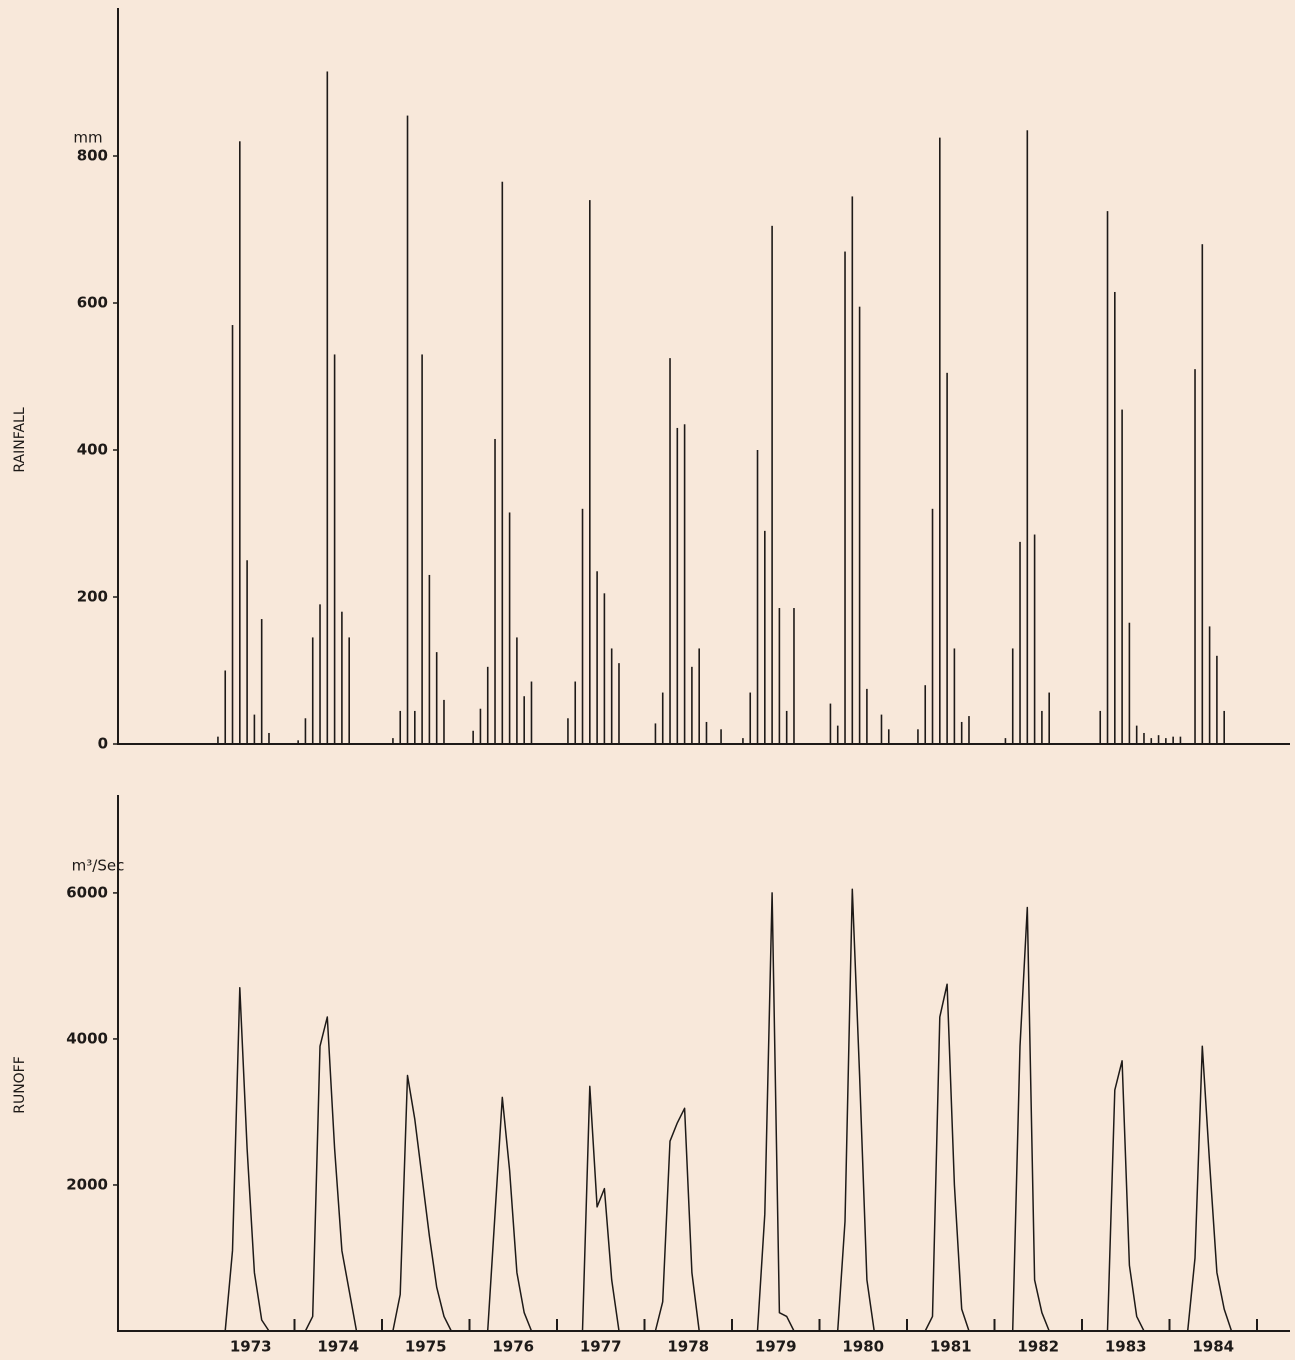 This screenshot has height=1360, width=1295. I want to click on x-tick-label: 1976, so click(513, 1347).